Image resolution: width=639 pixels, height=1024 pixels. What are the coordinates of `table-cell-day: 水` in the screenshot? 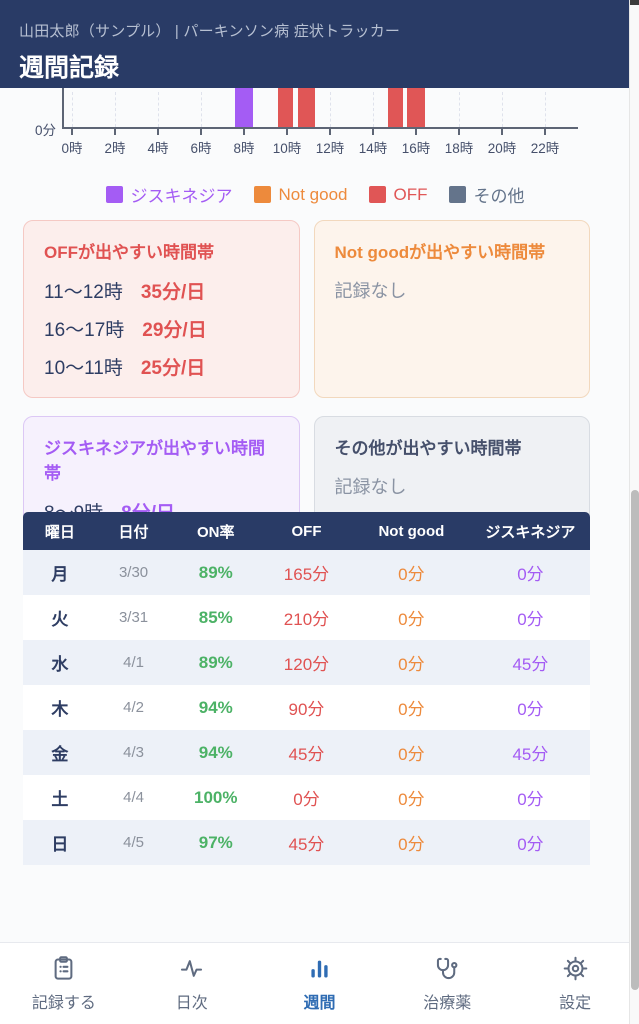 It's located at (60, 664).